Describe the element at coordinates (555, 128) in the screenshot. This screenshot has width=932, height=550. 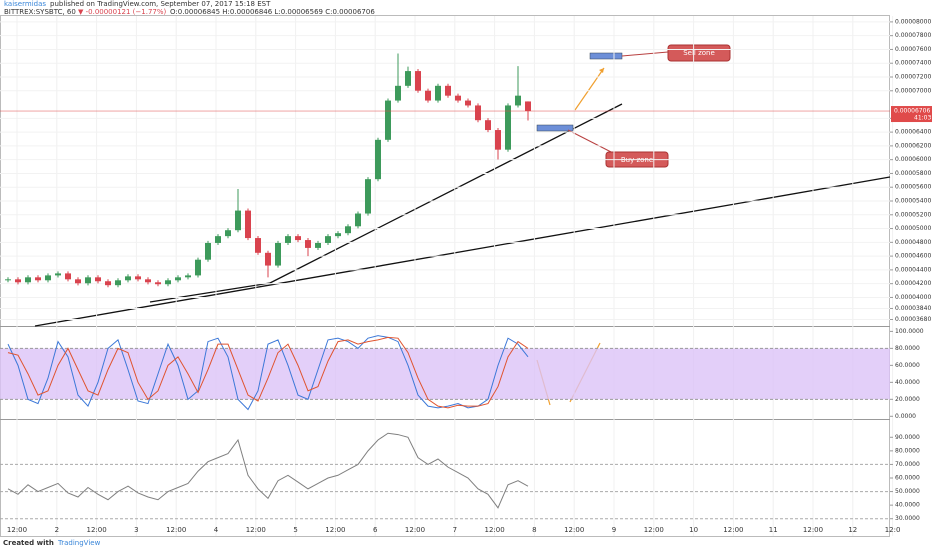
I see `buy-zone-box` at that location.